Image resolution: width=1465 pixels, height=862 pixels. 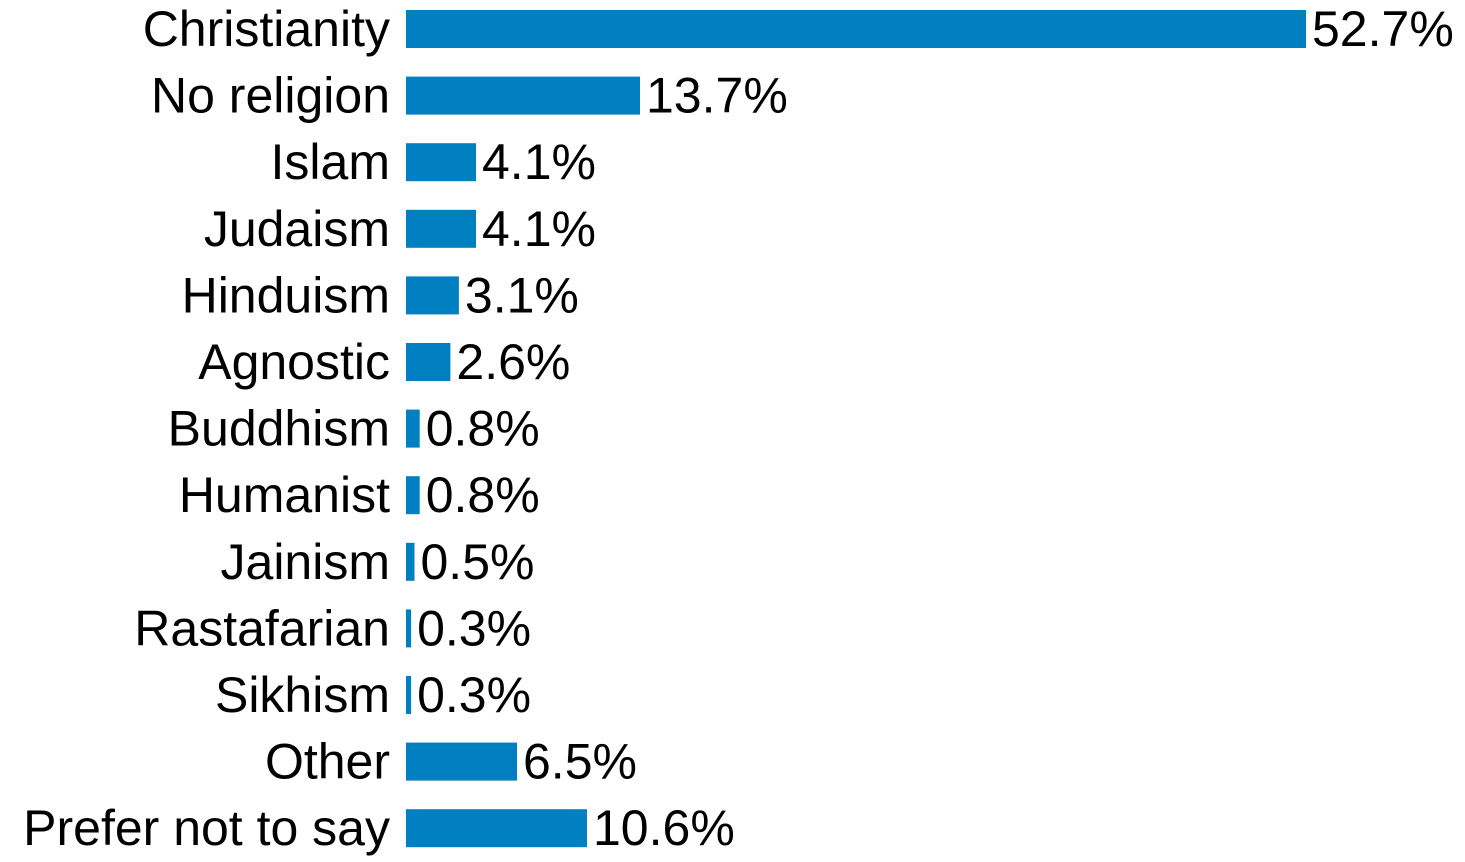 What do you see at coordinates (539, 229) in the screenshot?
I see `value-label-judaism: 4.1%` at bounding box center [539, 229].